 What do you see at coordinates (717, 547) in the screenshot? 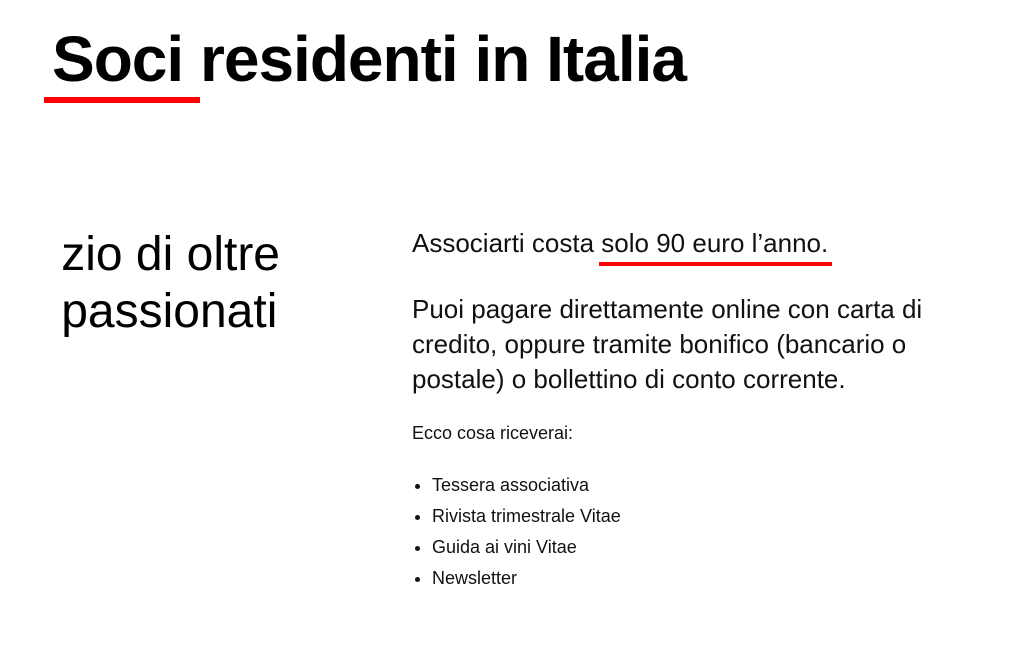
I see `benefit-item: Guida ai vini Vitae` at bounding box center [717, 547].